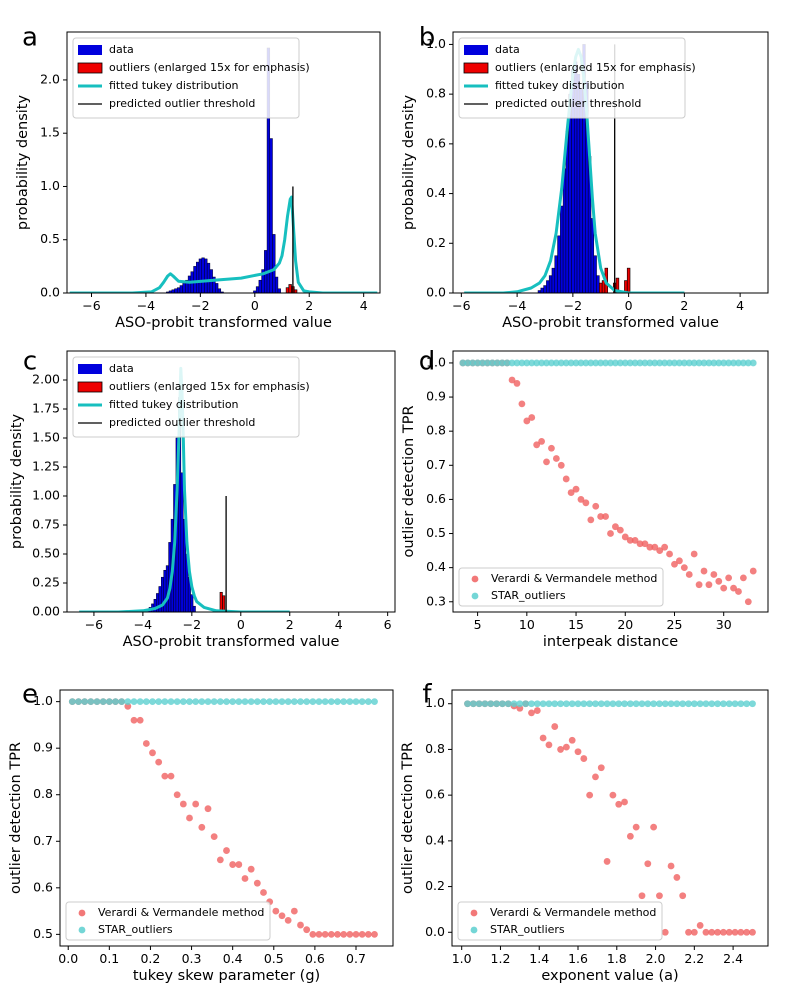  What do you see at coordinates (517, 305) in the screenshot?
I see `x-tick-label: −4` at bounding box center [517, 305].